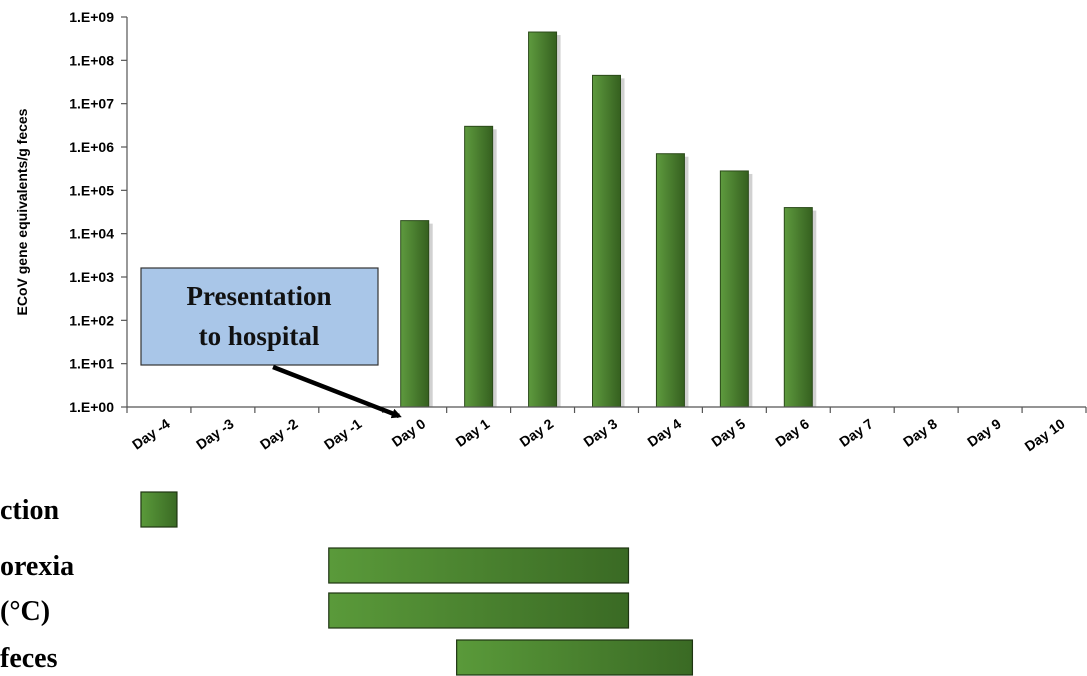  What do you see at coordinates (91, 277) in the screenshot?
I see `y-tick-label: 1.E+03` at bounding box center [91, 277].